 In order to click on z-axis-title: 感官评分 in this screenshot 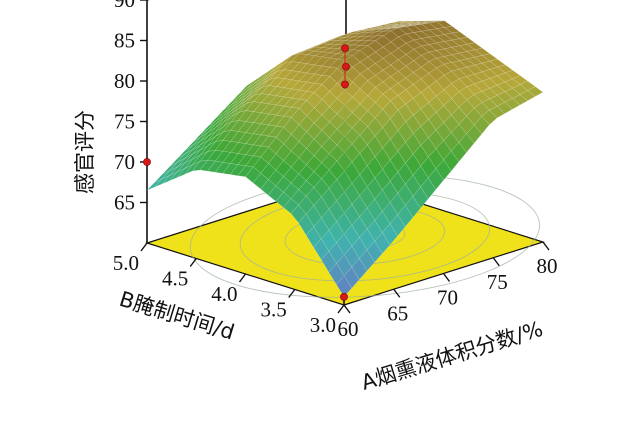, I will do `click(85, 152)`.